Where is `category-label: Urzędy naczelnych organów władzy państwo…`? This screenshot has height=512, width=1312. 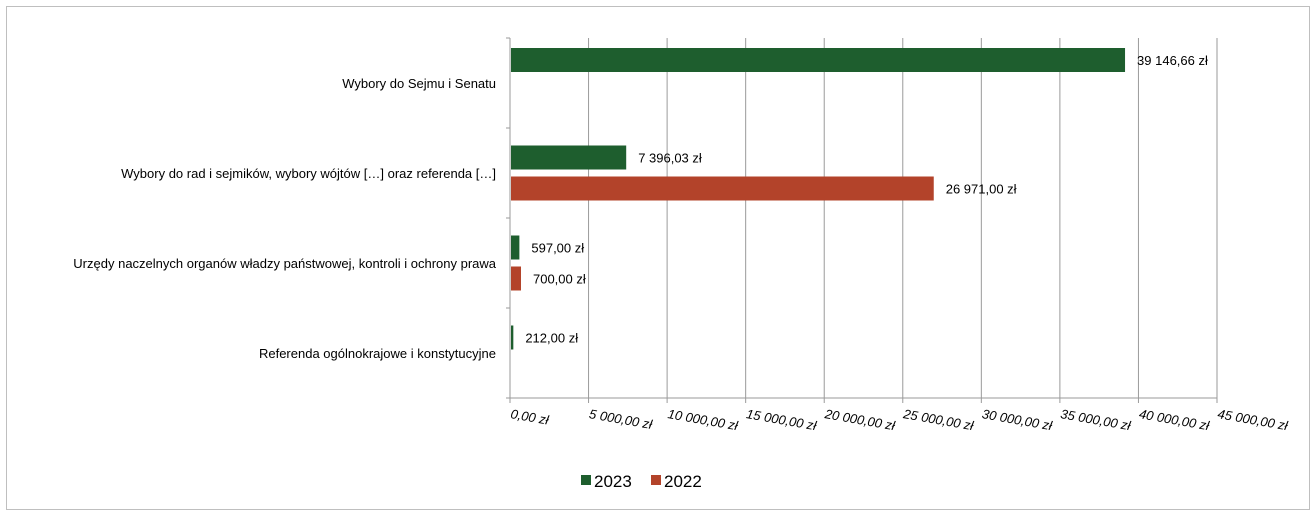 category-label: Urzędy naczelnych organów władzy państwo… is located at coordinates (284, 263).